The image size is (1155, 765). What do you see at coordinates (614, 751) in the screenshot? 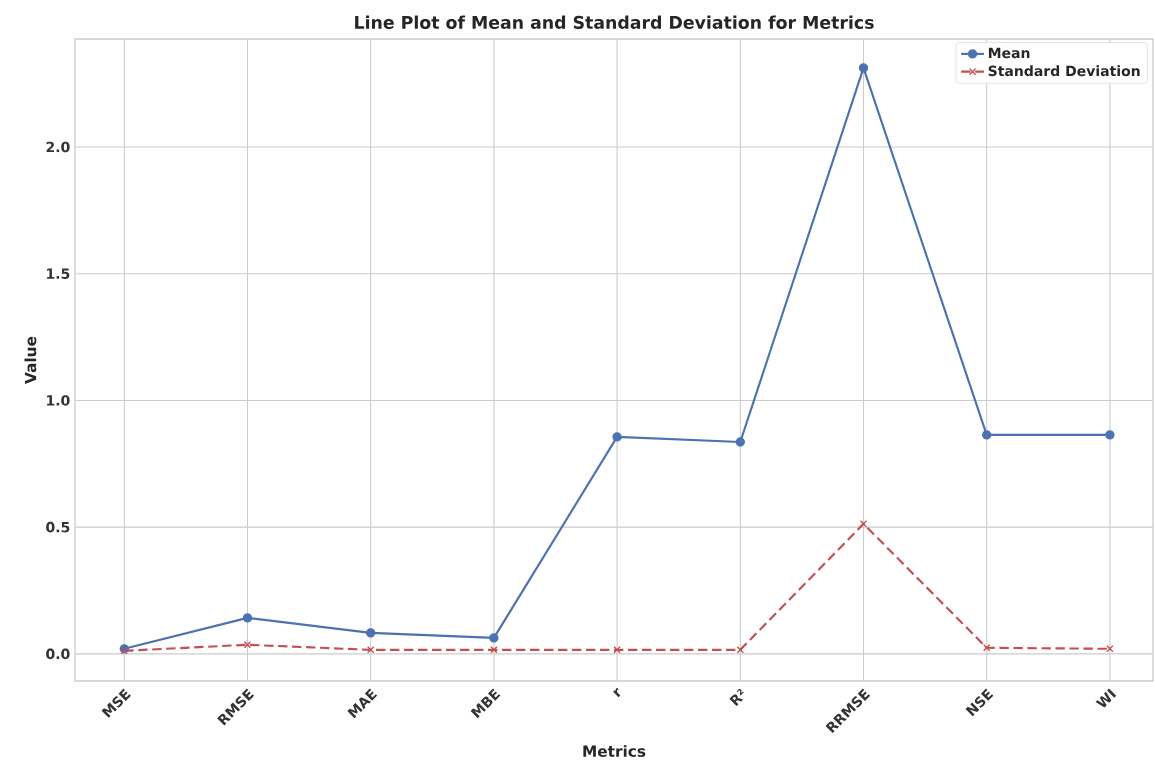
I see `x-axis-title: Metrics` at bounding box center [614, 751].